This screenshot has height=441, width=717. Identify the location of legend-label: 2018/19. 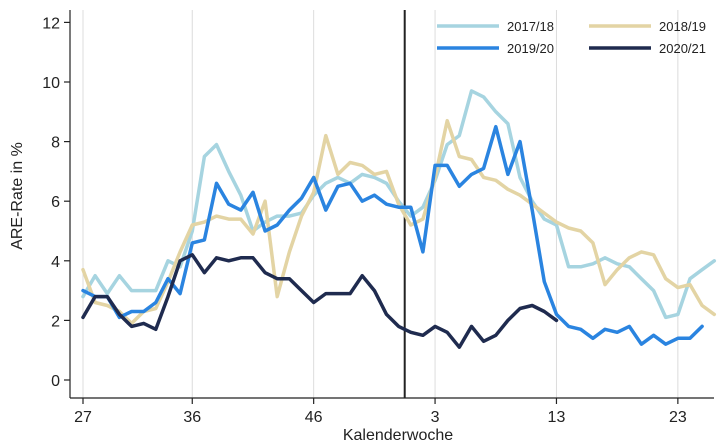
(682, 26).